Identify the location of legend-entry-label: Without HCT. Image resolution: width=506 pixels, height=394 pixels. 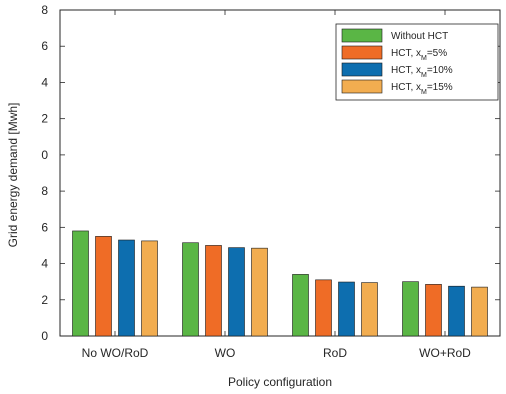
(419, 36).